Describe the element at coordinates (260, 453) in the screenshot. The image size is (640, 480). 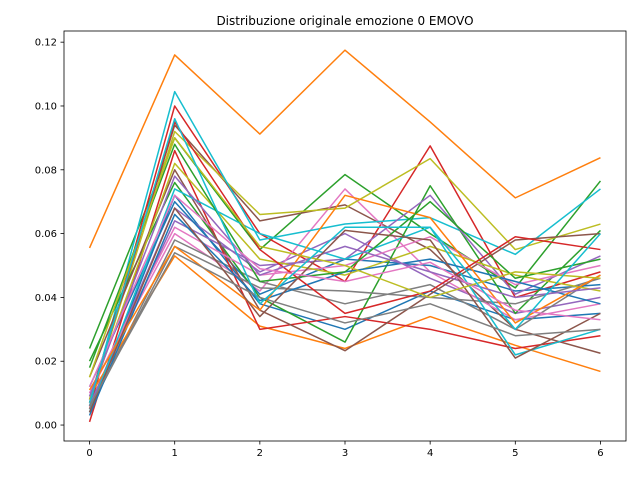
I see `x-tick-label: 2` at that location.